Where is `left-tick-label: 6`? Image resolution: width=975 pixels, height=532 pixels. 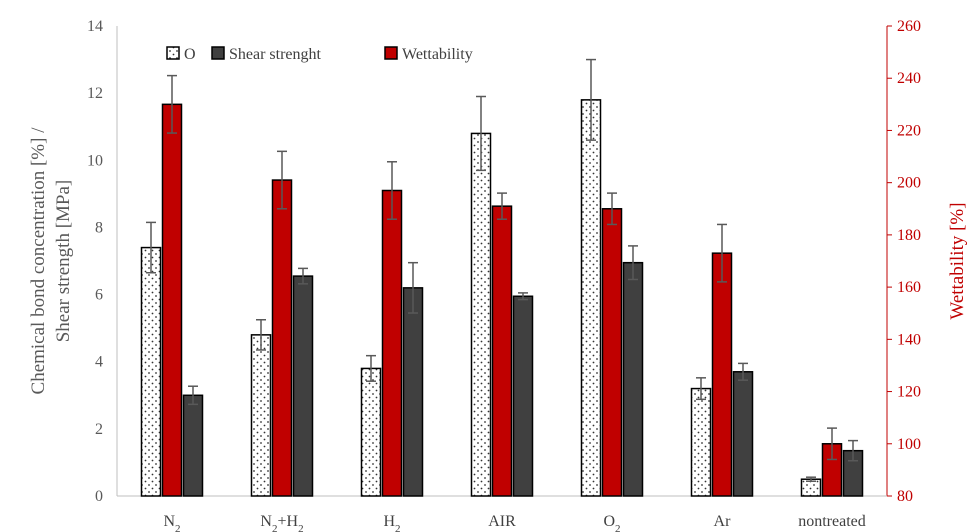
left-tick-label: 6 is located at coordinates (99, 295).